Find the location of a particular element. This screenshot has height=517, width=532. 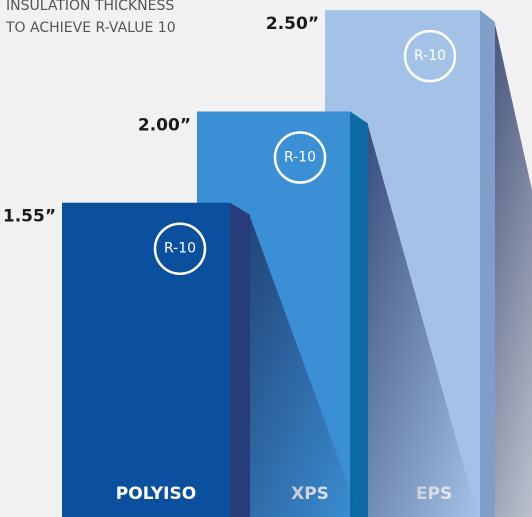

value-label: 1.55” is located at coordinates (29, 217).